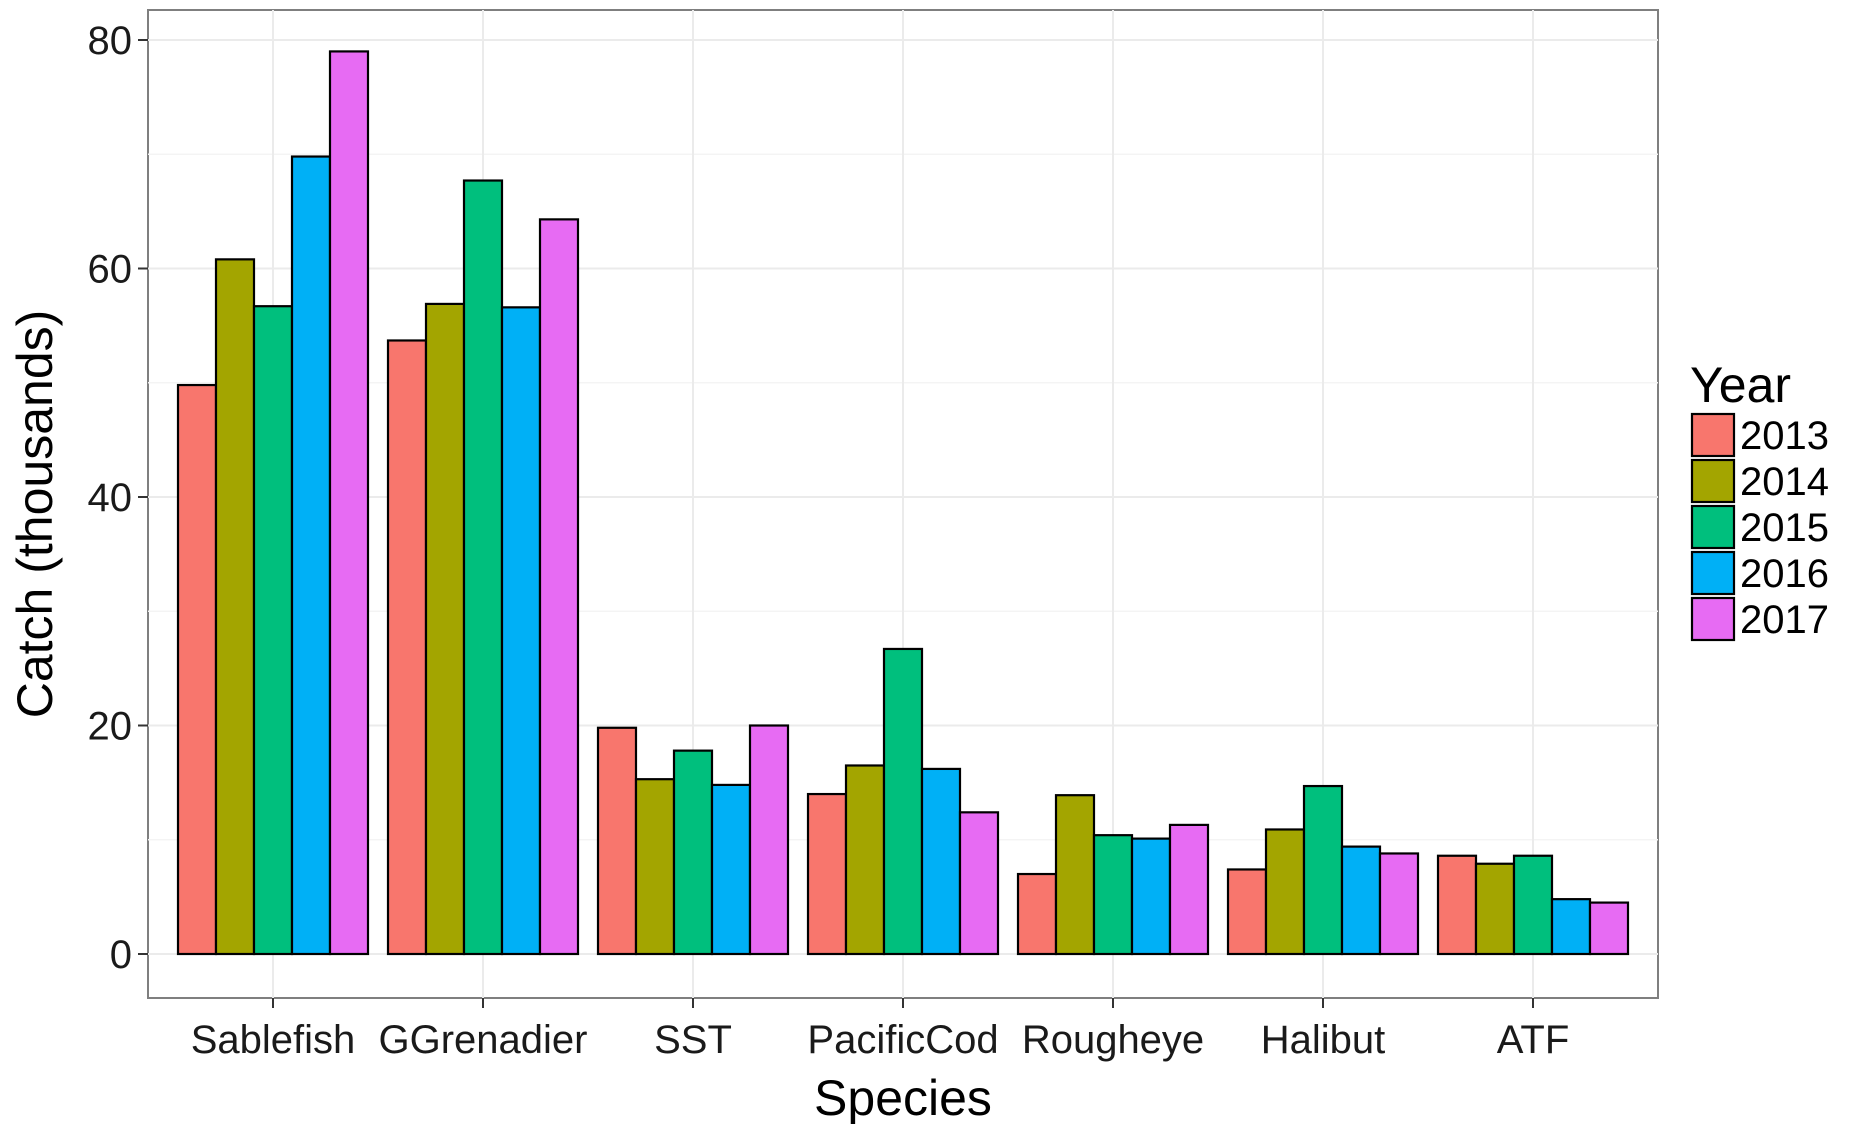 The width and height of the screenshot is (1856, 1124). Describe the element at coordinates (1784, 482) in the screenshot. I see `legend-label: 2014` at that location.